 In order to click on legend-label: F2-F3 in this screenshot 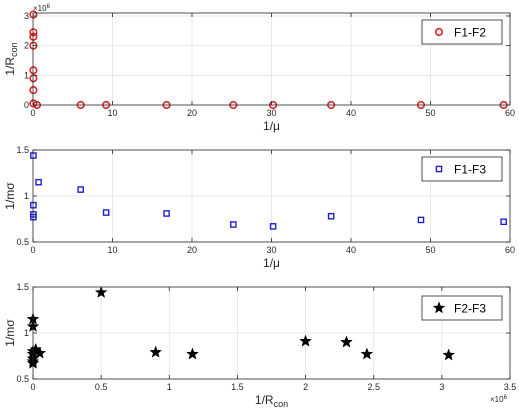, I will do `click(470, 309)`.